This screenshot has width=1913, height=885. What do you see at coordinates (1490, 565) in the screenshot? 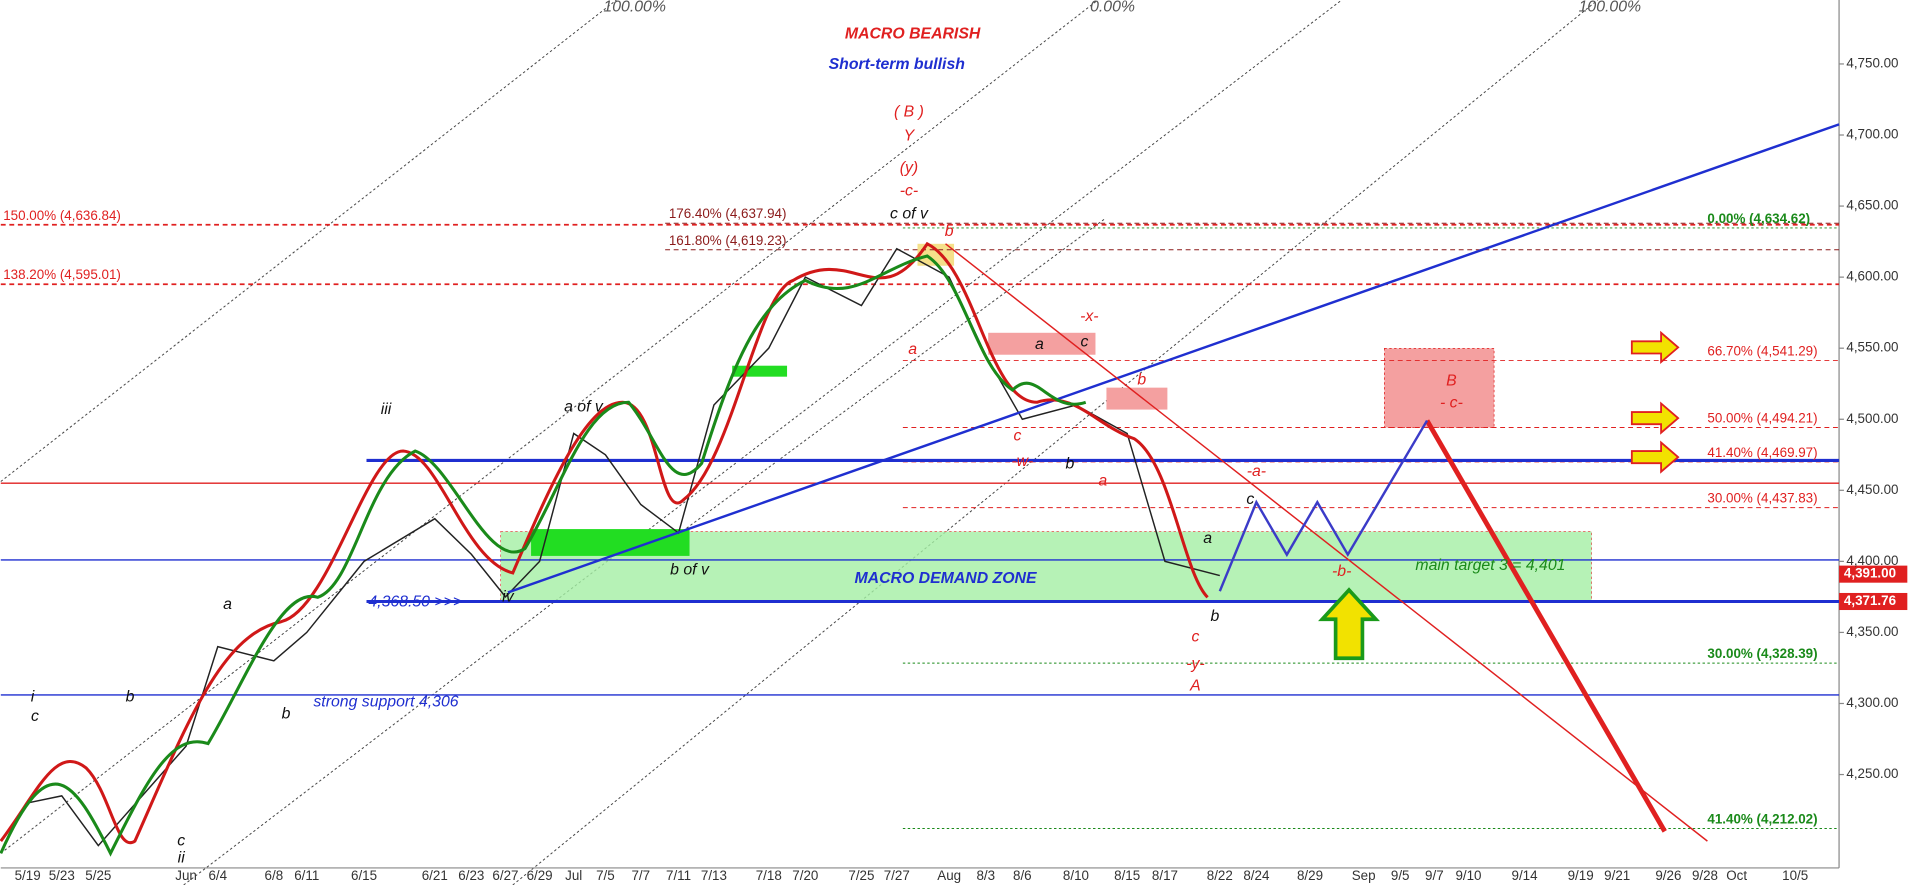
I see `annotation: main target 3 = 4,401` at bounding box center [1490, 565].